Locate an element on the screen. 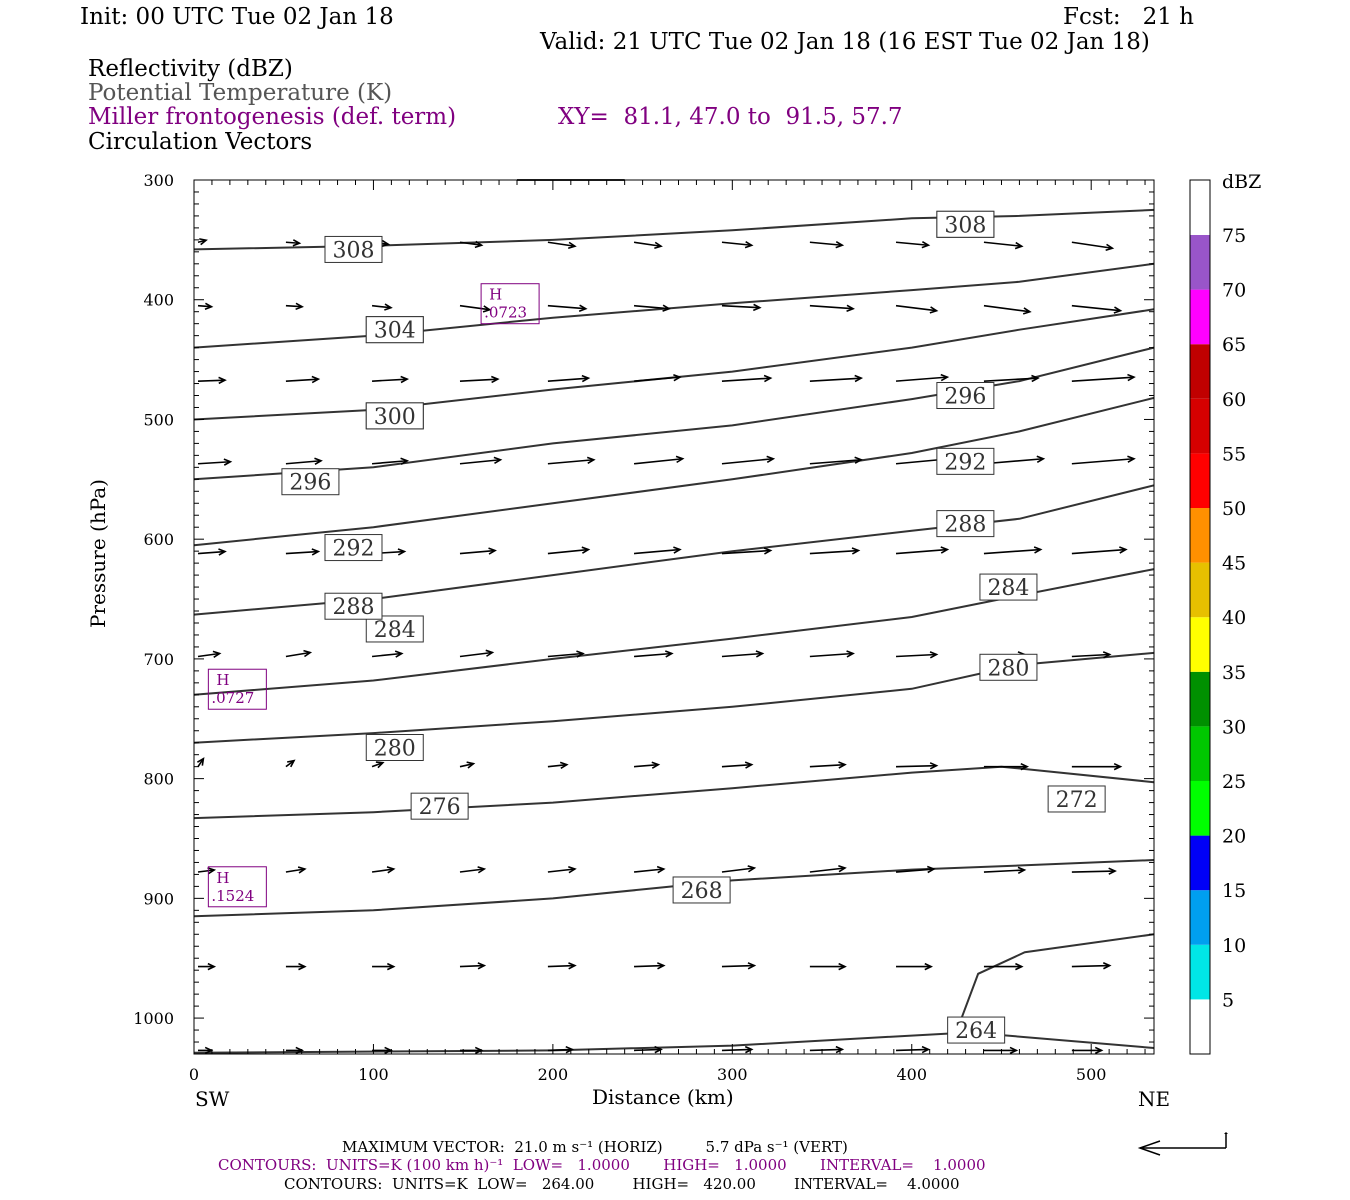 The height and width of the screenshot is (1200, 1350). field-reflectivity: Reflectivity (dBZ) is located at coordinates (190, 69).